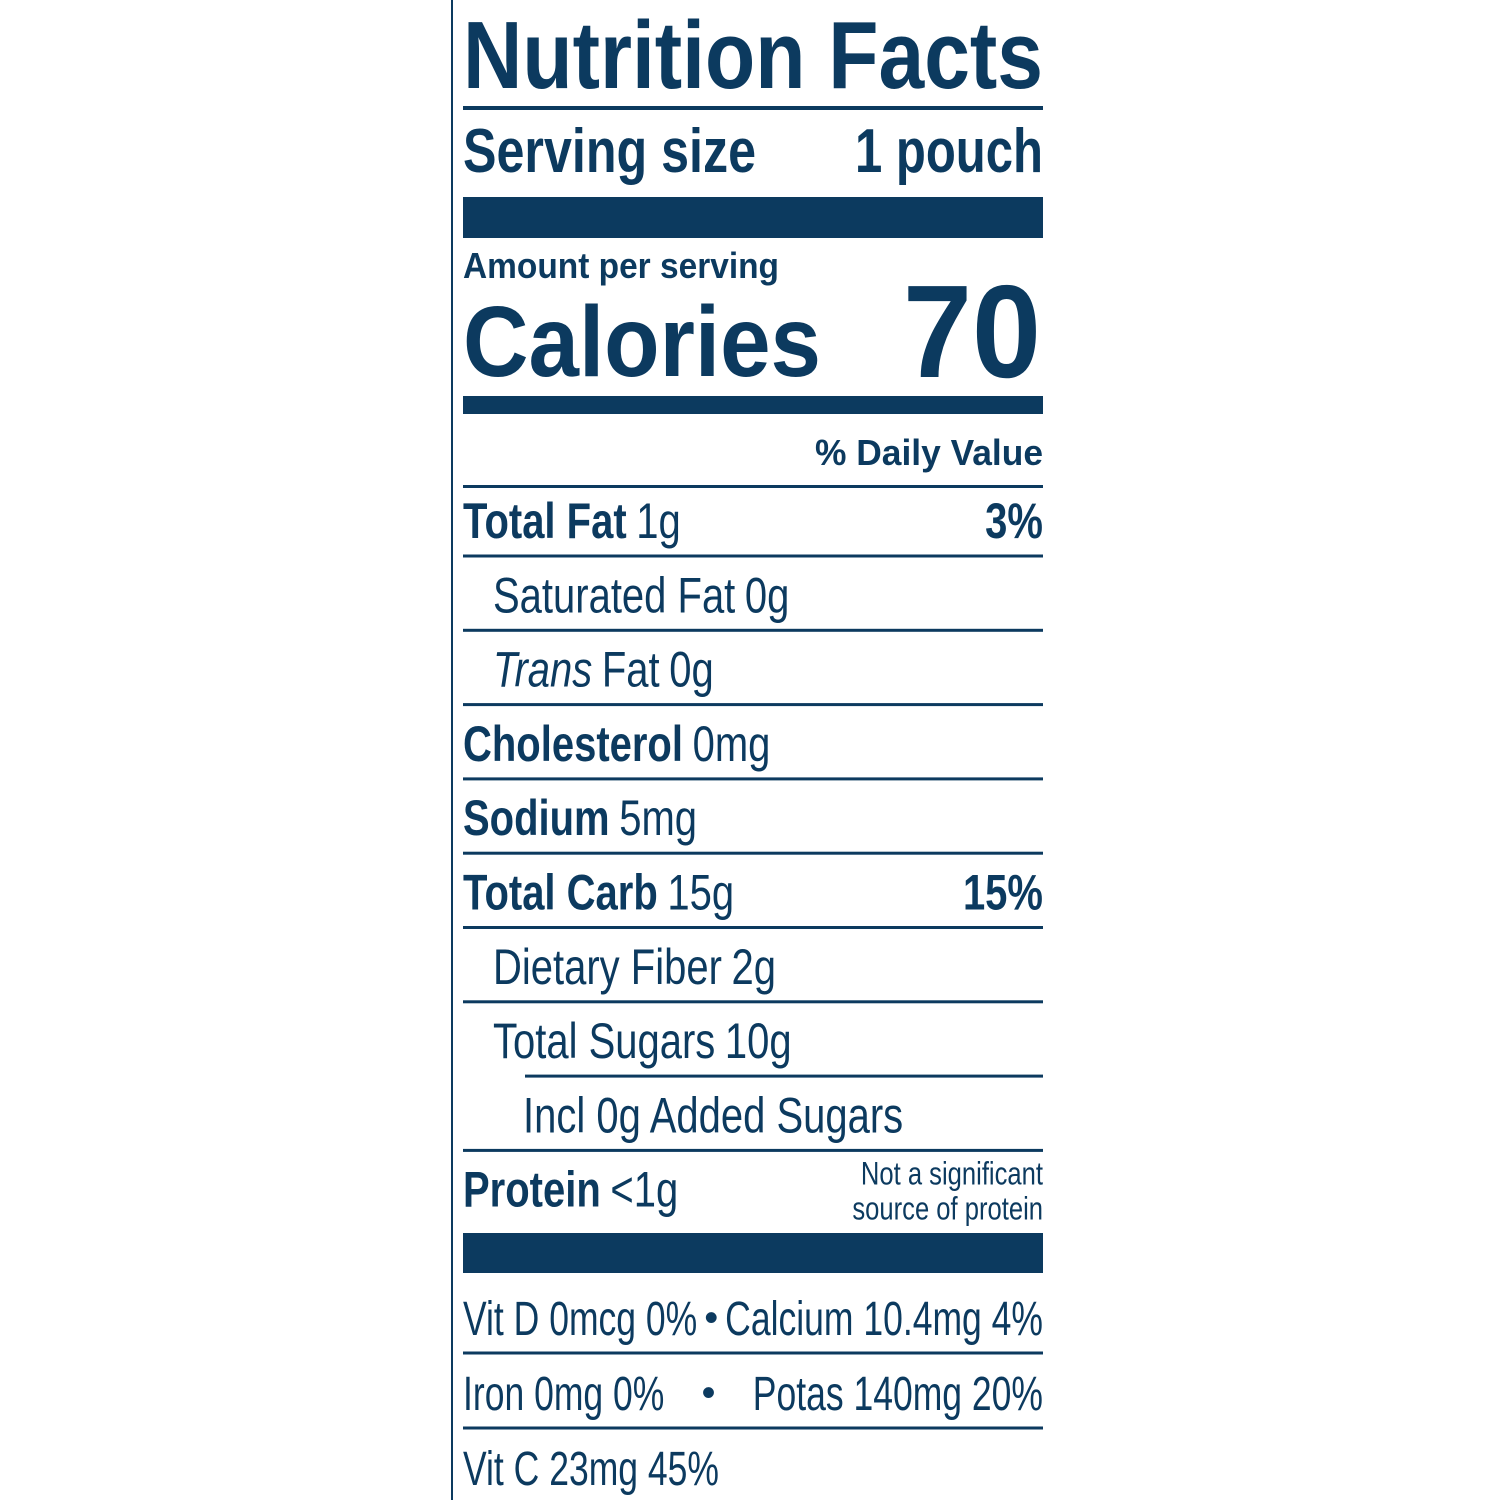 The height and width of the screenshot is (1500, 1500). I want to click on serving-value: 1 pouch, so click(949, 151).